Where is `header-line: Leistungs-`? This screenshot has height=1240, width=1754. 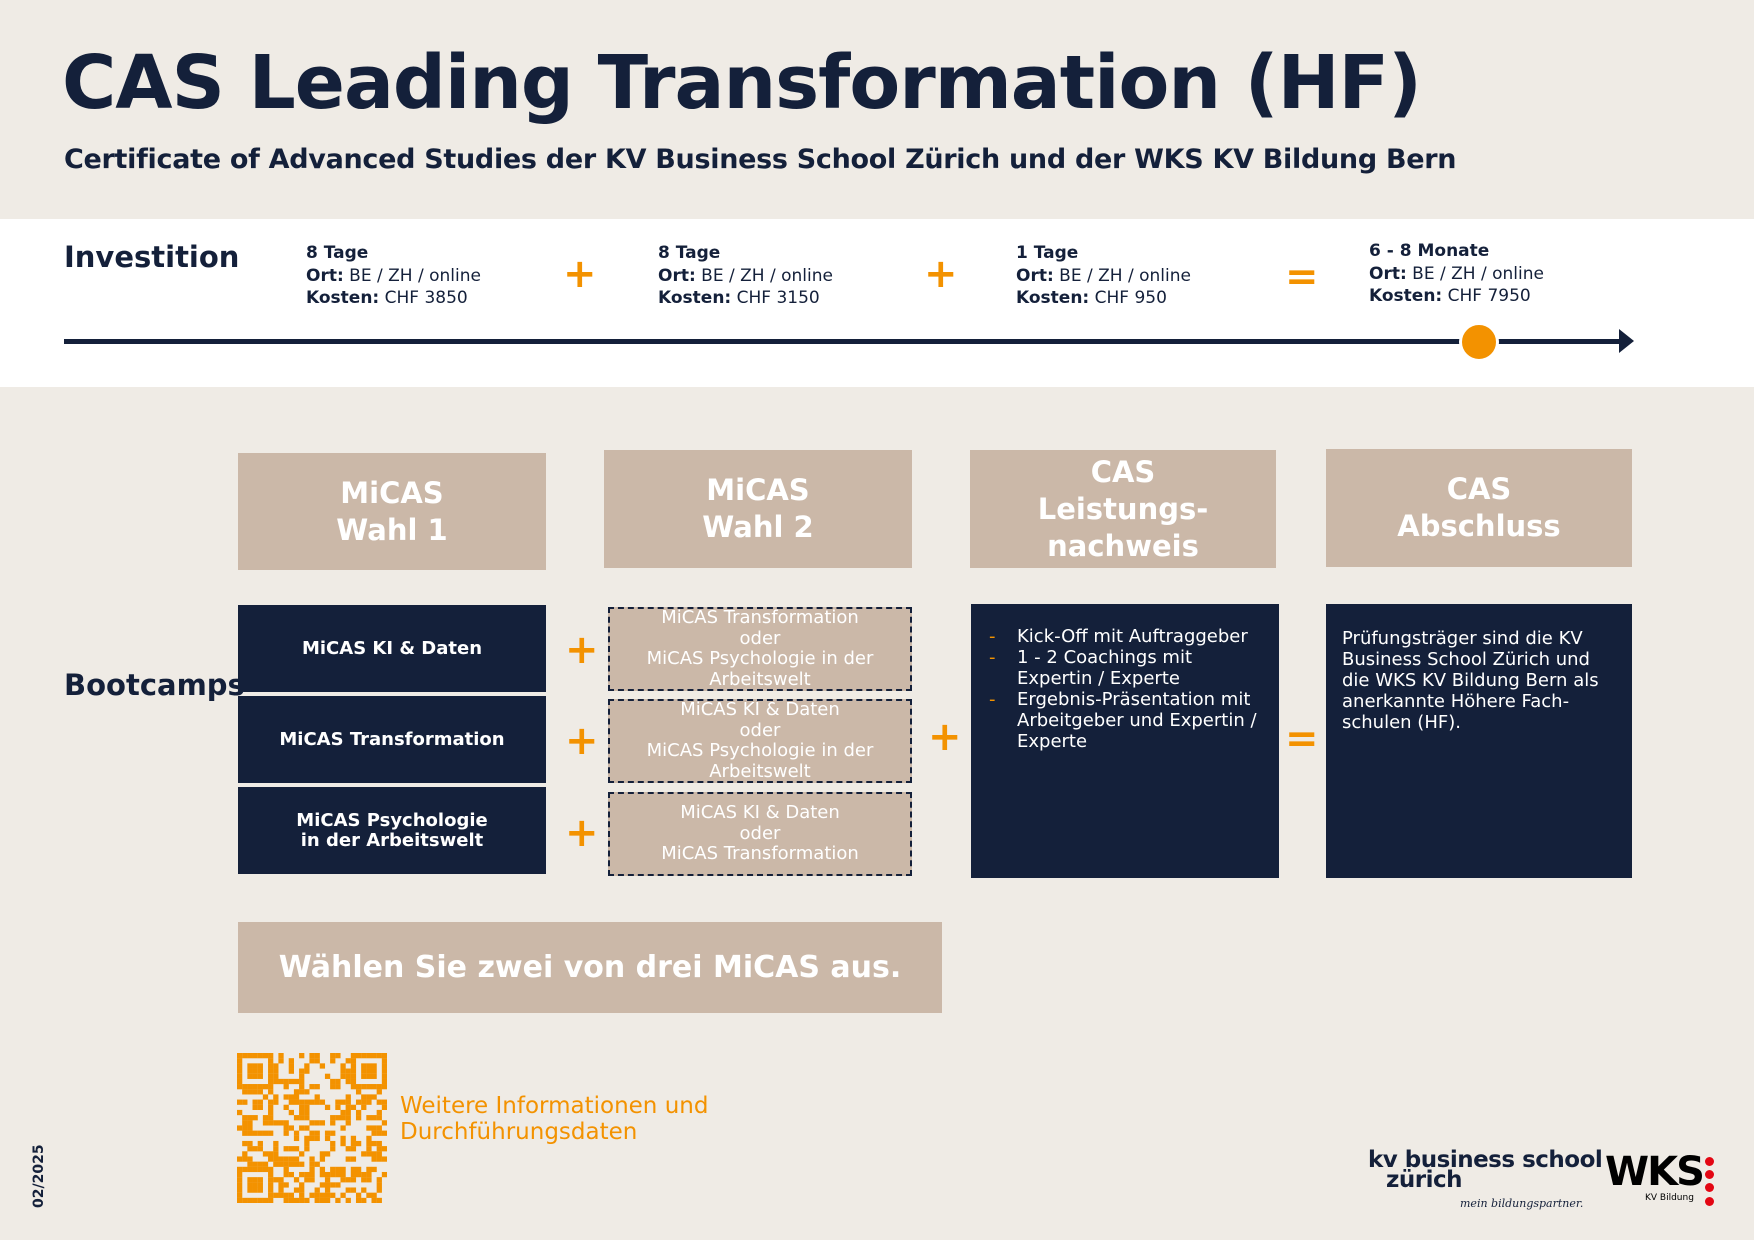
header-line: Leistungs- is located at coordinates (1123, 508).